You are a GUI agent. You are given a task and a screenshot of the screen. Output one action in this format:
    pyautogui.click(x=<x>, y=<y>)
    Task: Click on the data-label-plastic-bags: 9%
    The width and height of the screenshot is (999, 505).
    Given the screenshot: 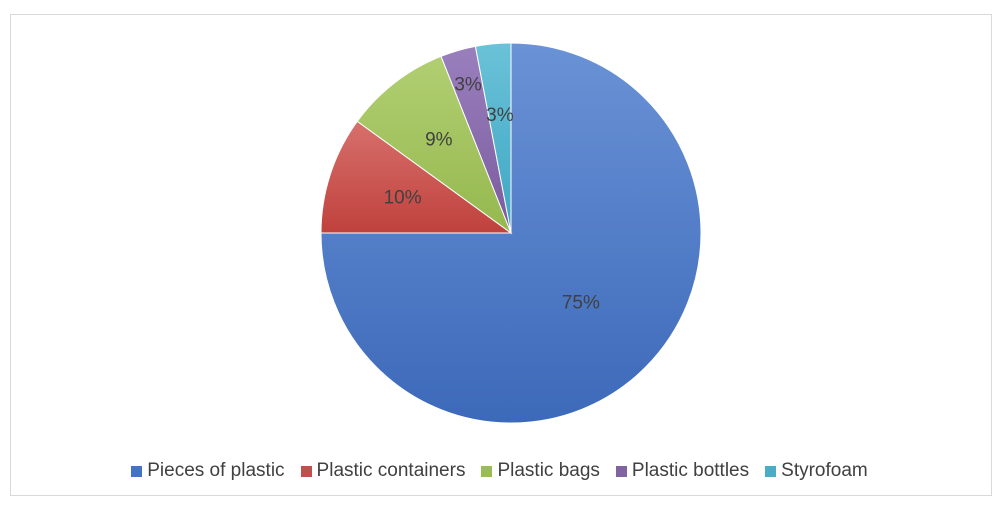 What is the action you would take?
    pyautogui.click(x=439, y=139)
    